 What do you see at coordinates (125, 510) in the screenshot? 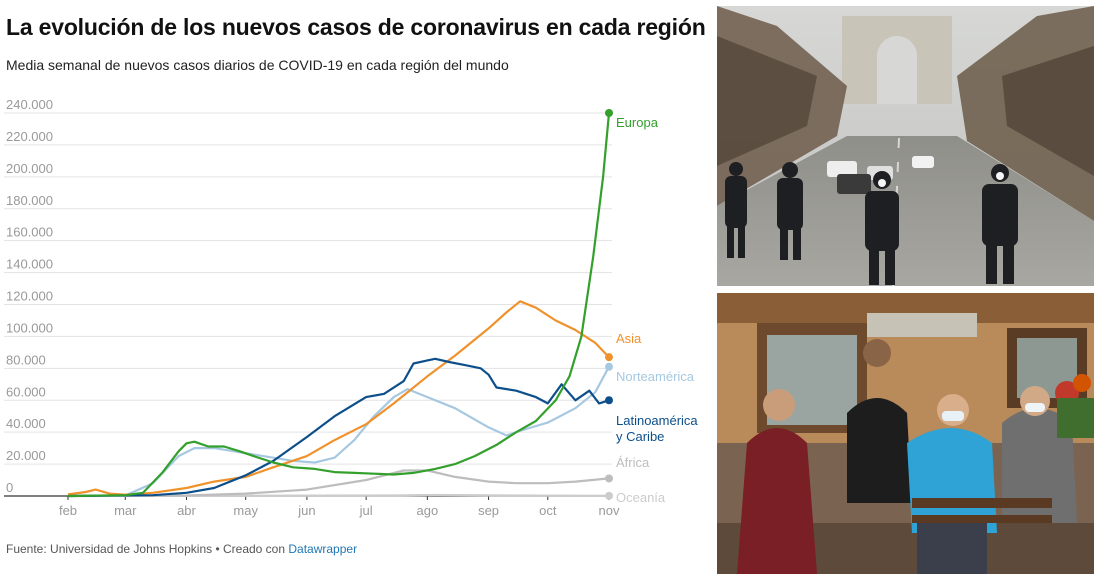
I see `x-tick-label: mar` at bounding box center [125, 510].